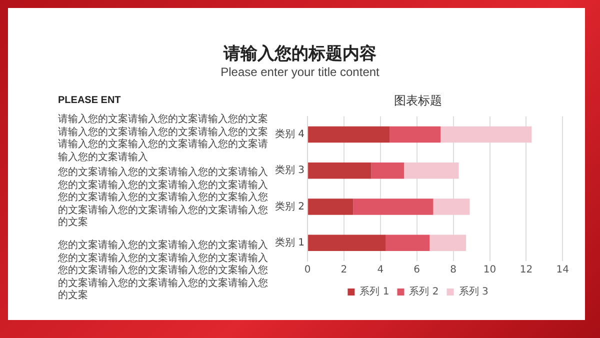 The height and width of the screenshot is (338, 600). I want to click on legend-label: 系列 1, so click(375, 292).